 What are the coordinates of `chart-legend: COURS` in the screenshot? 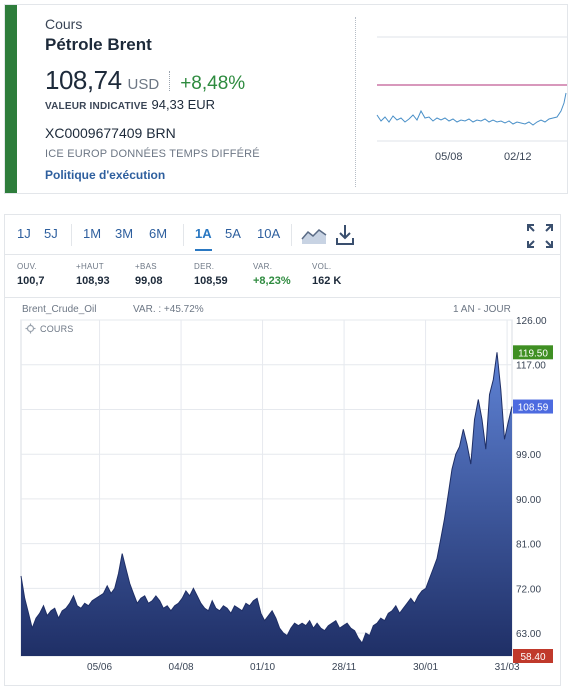 It's located at (49, 328).